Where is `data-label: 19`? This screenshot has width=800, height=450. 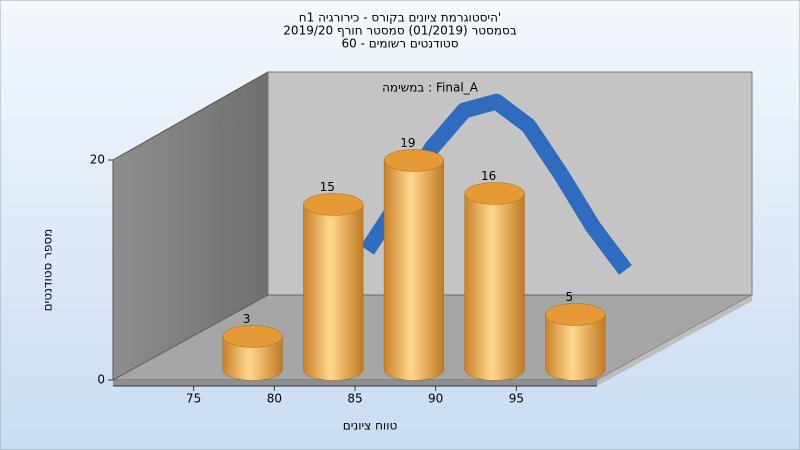
data-label: 19 is located at coordinates (407, 143).